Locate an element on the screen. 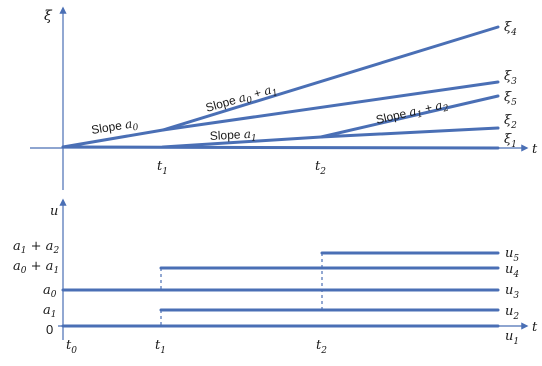 The width and height of the screenshot is (542, 366). label-a1-plus-a2: a1 + a2 is located at coordinates (36, 247).